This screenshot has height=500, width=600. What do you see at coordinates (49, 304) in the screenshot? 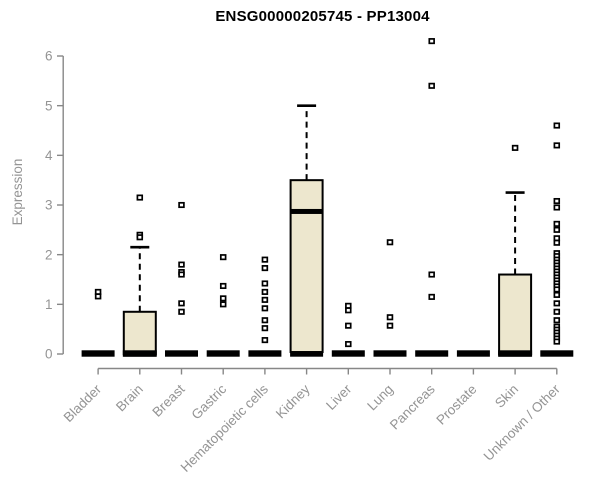
I see `y-tick-label: 1` at bounding box center [49, 304].